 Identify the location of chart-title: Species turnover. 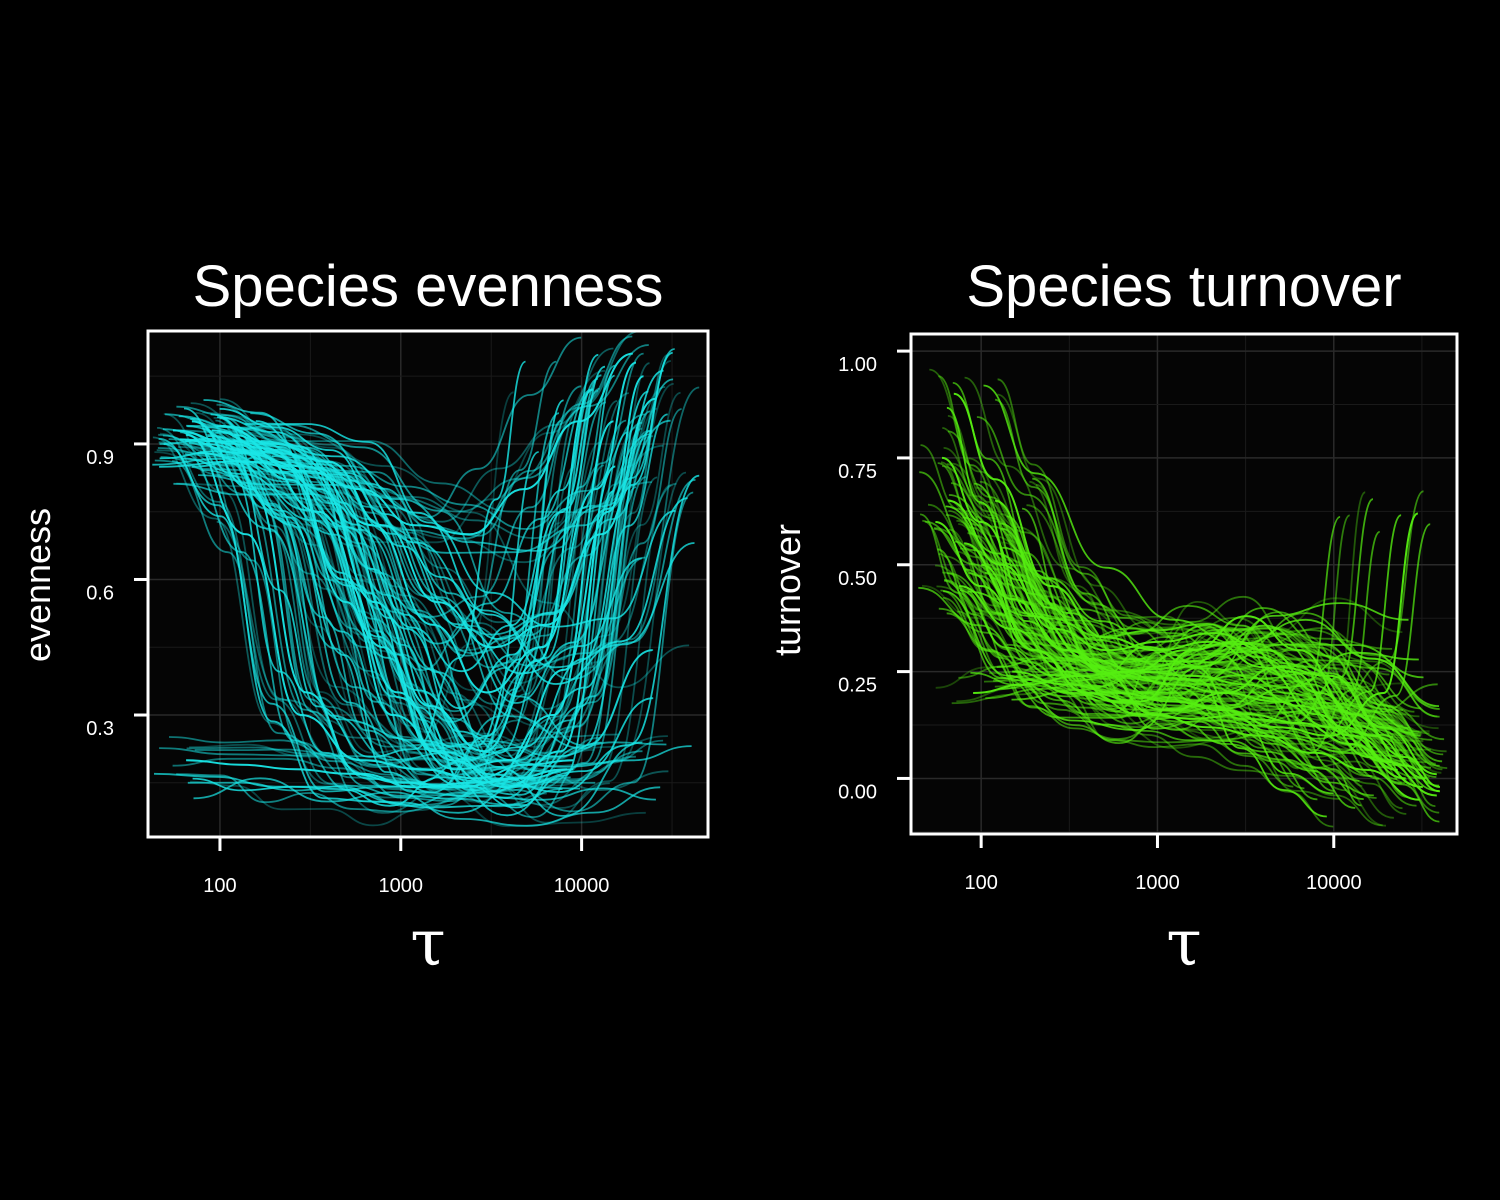
(1183, 286).